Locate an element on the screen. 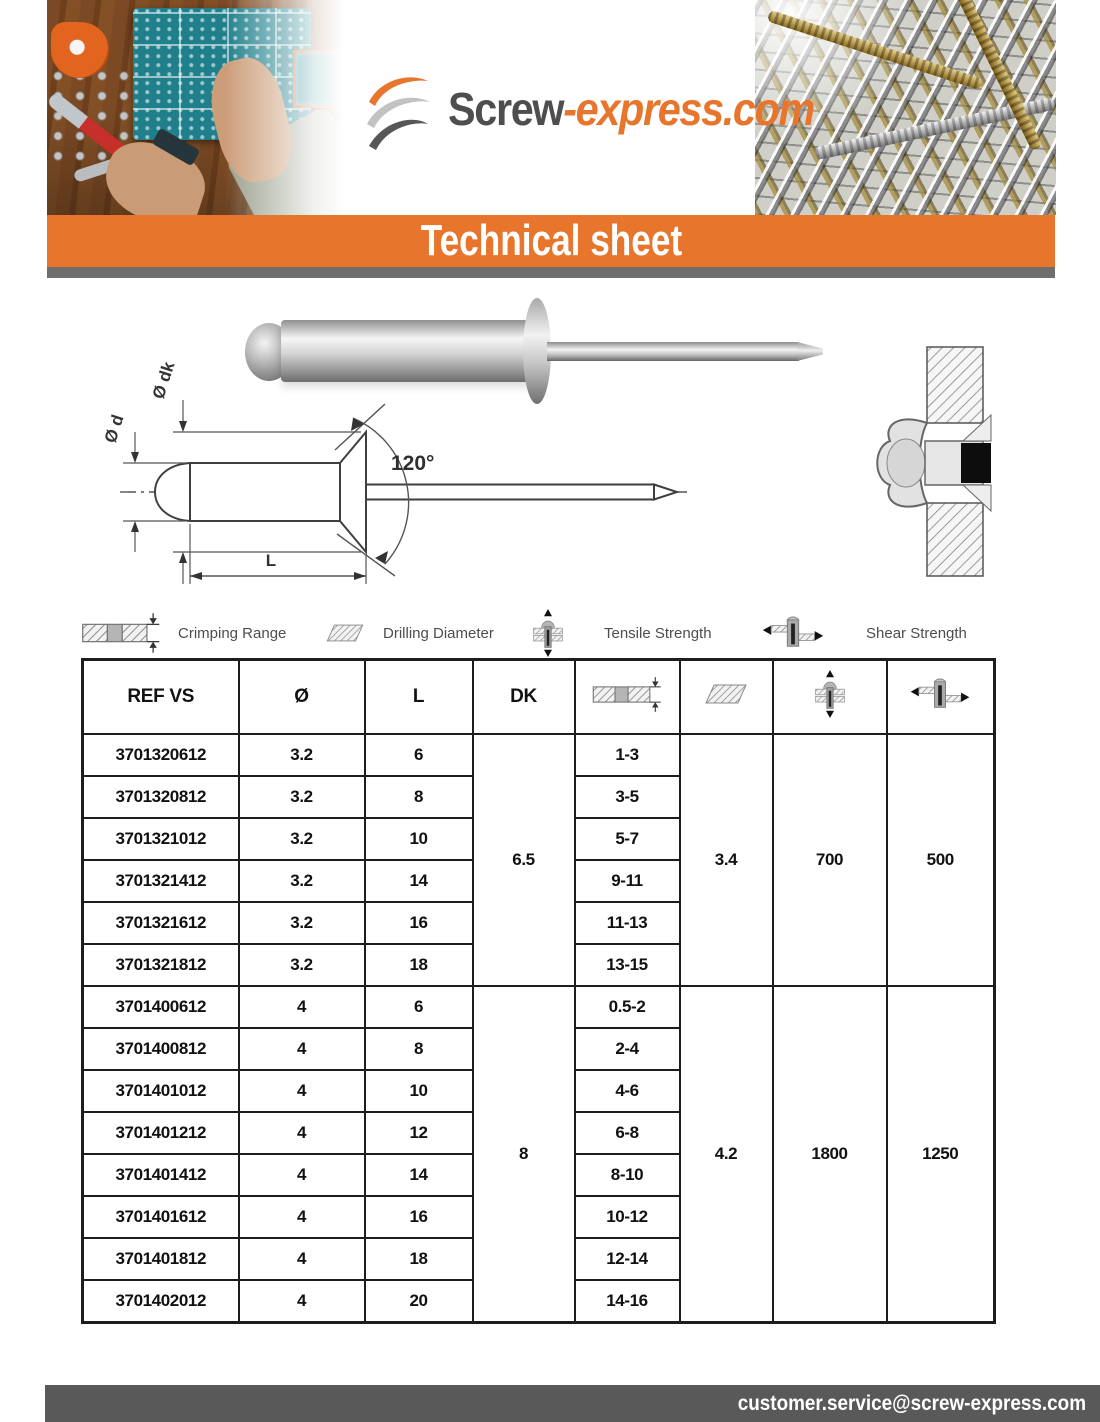 The width and height of the screenshot is (1100, 1422). shear-strength-header is located at coordinates (940, 696).